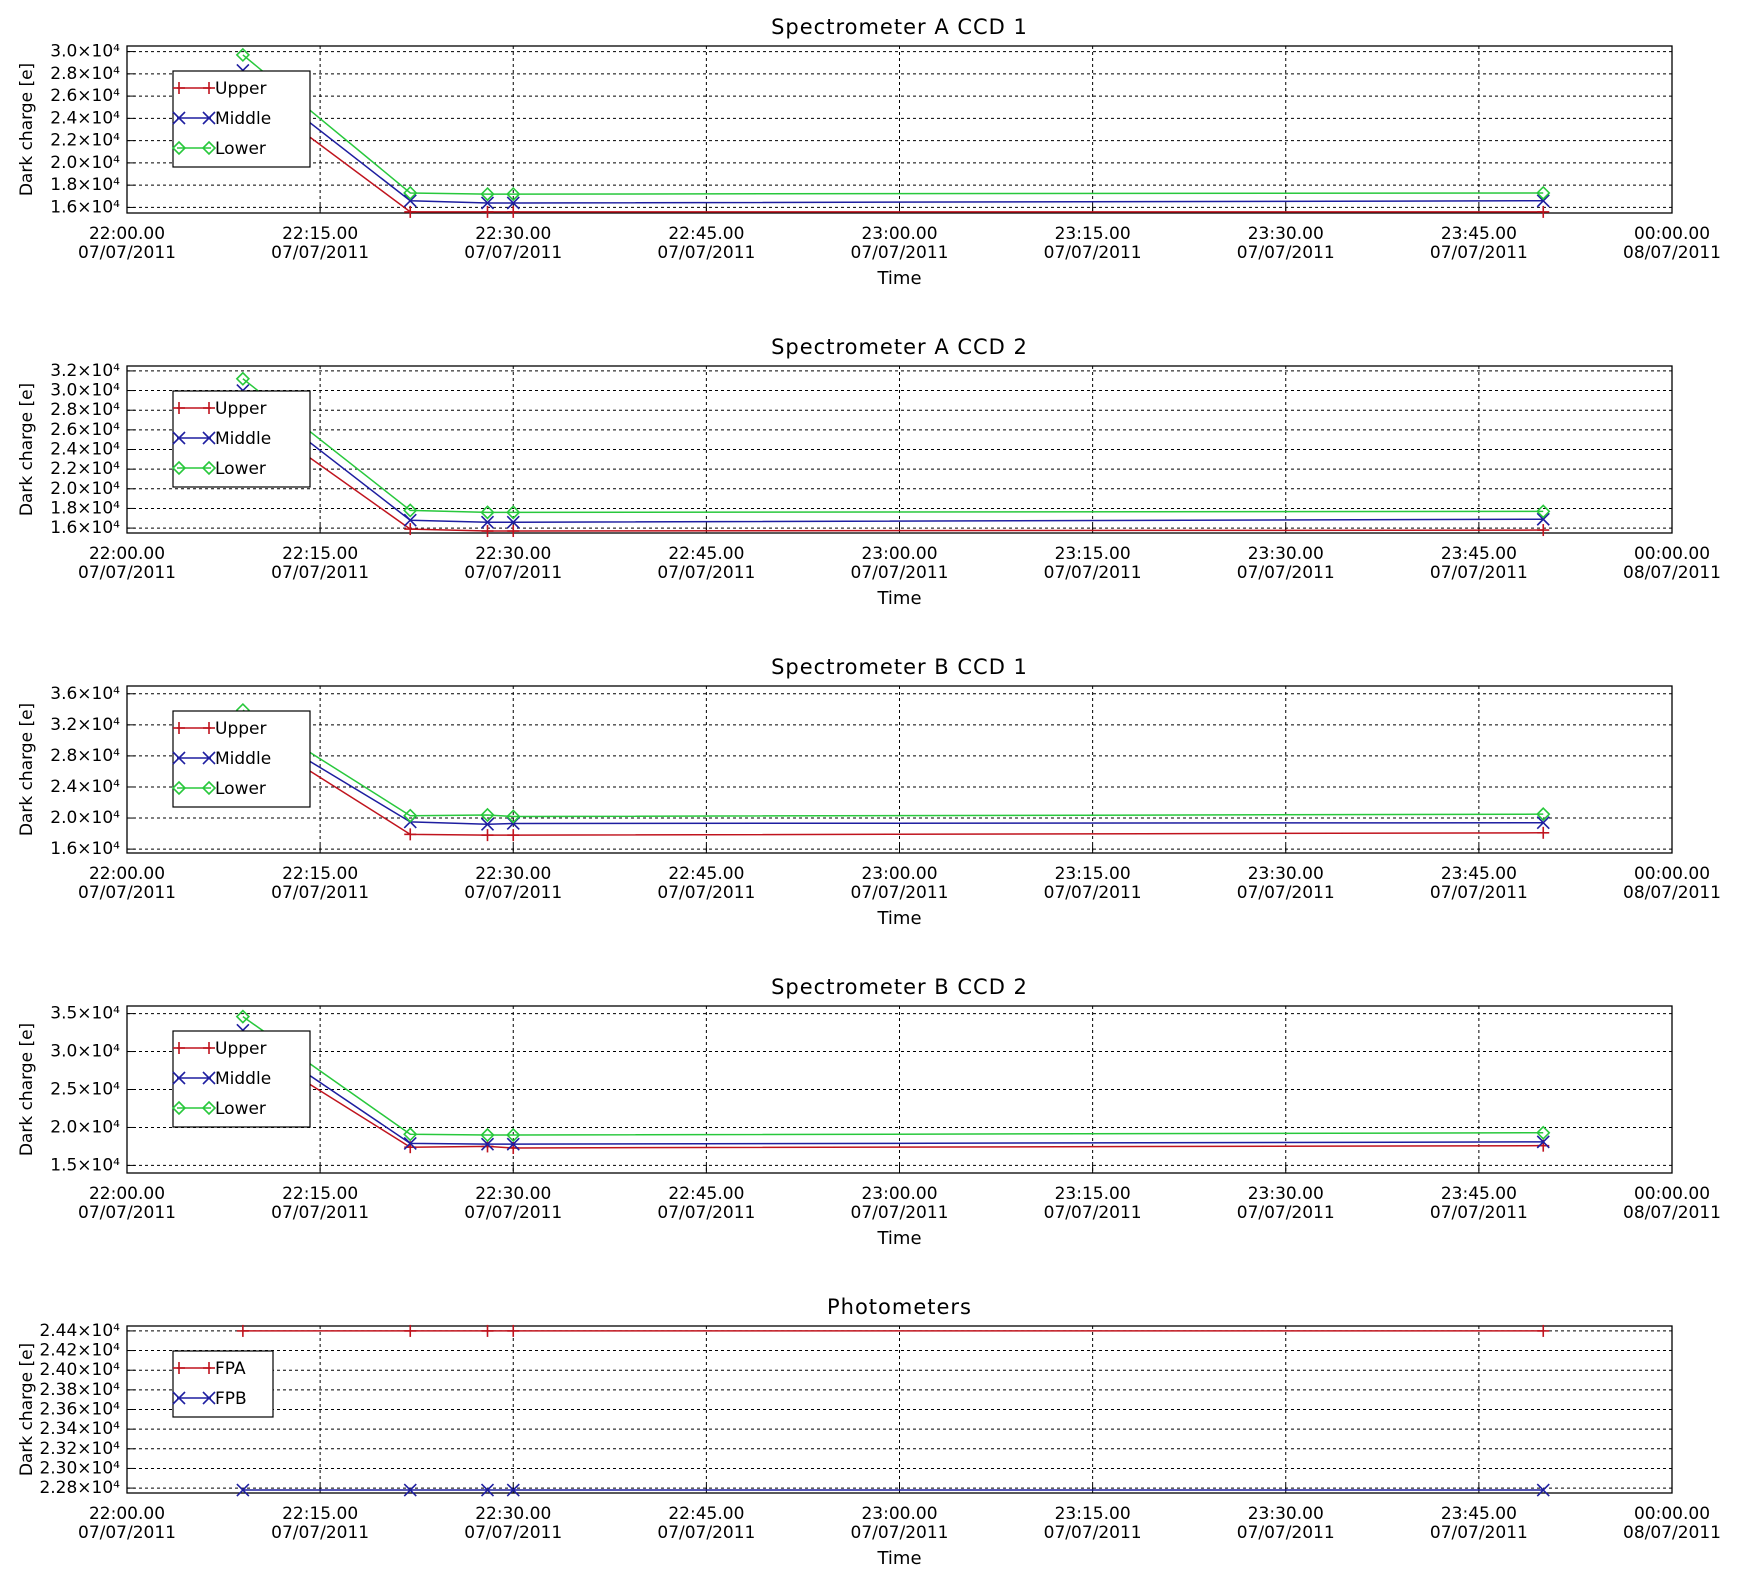 The image size is (1740, 1595). What do you see at coordinates (85, 508) in the screenshot?
I see `y-tick-label: 1.8×10⁴` at bounding box center [85, 508].